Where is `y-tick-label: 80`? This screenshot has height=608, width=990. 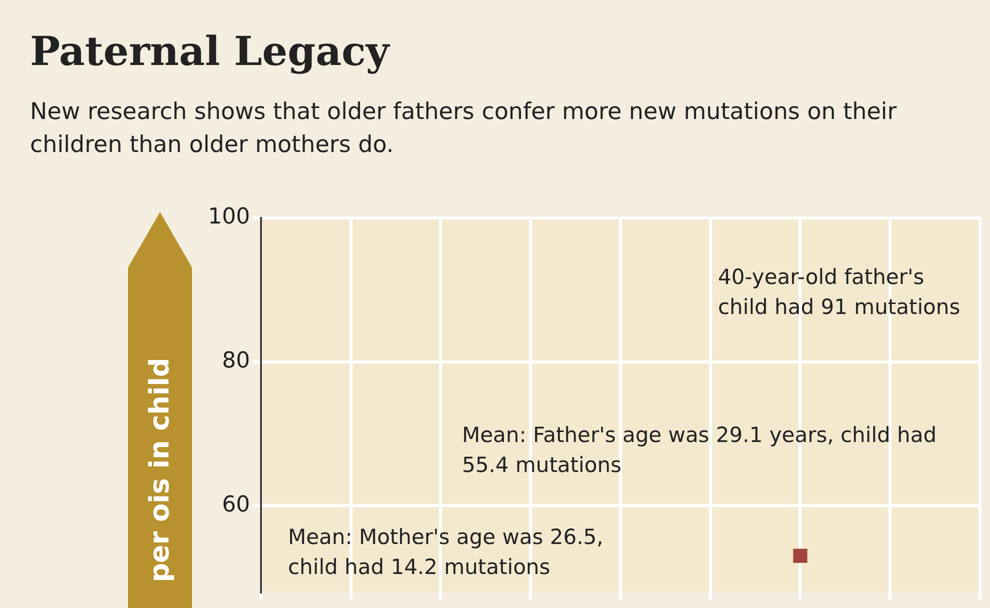
y-tick-label: 80 is located at coordinates (236, 361).